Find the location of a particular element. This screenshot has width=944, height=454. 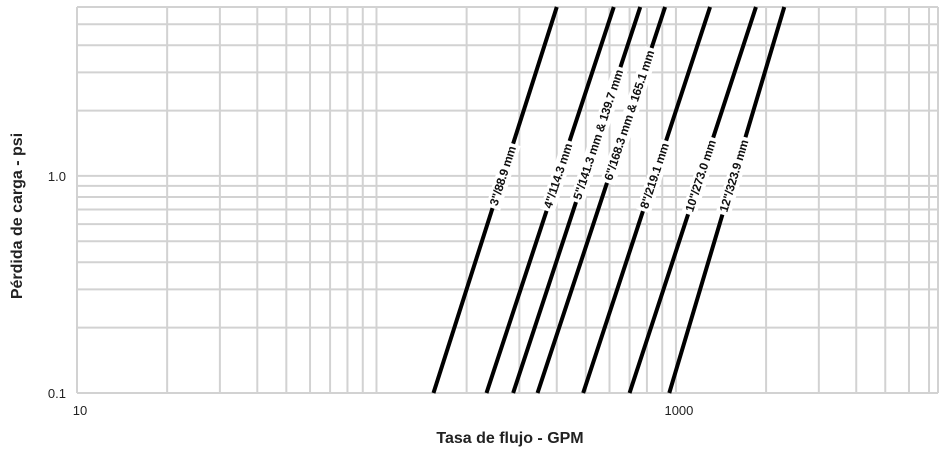

x-tick-label: 10 is located at coordinates (80, 410).